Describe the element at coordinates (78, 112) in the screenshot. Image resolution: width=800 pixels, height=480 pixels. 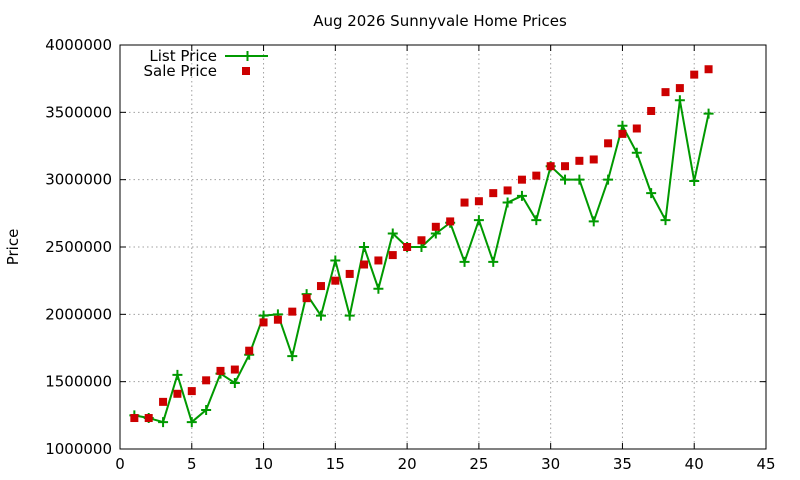
I see `y-tick-label: 3500000` at that location.